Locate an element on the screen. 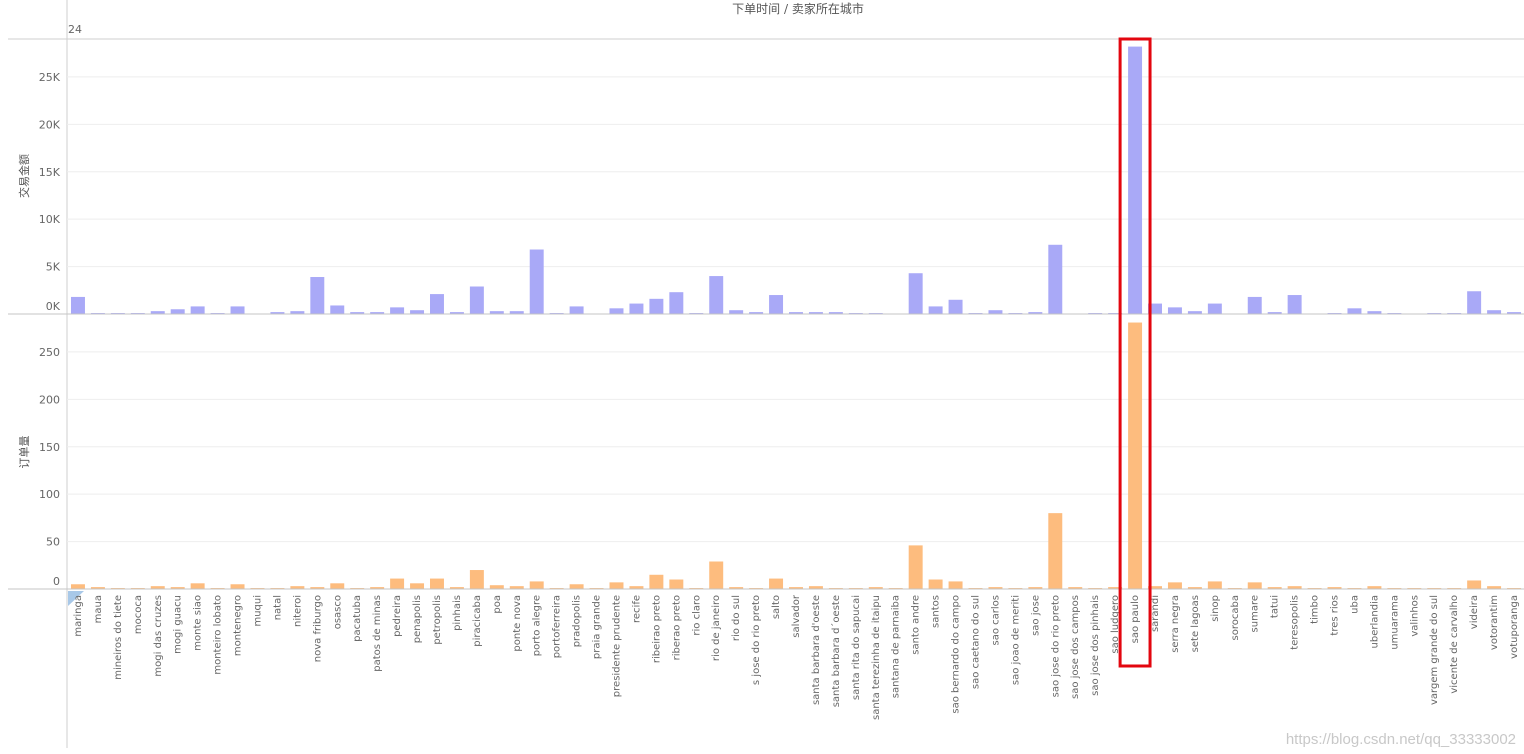  bar-presidente-prudente is located at coordinates (616, 311).